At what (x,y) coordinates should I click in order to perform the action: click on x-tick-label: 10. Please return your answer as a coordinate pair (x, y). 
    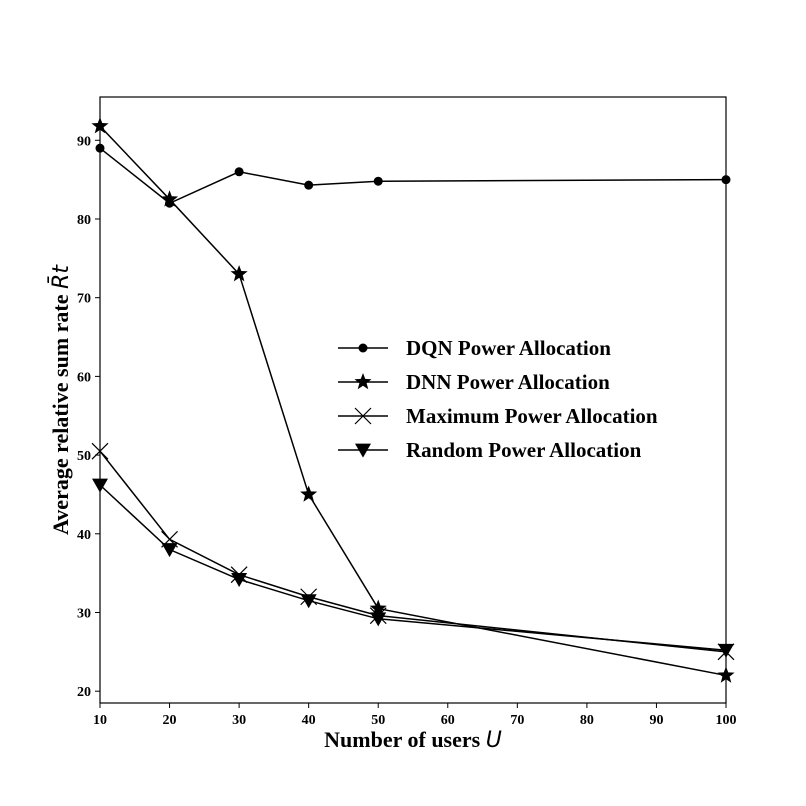
    Looking at the image, I should click on (100, 720).